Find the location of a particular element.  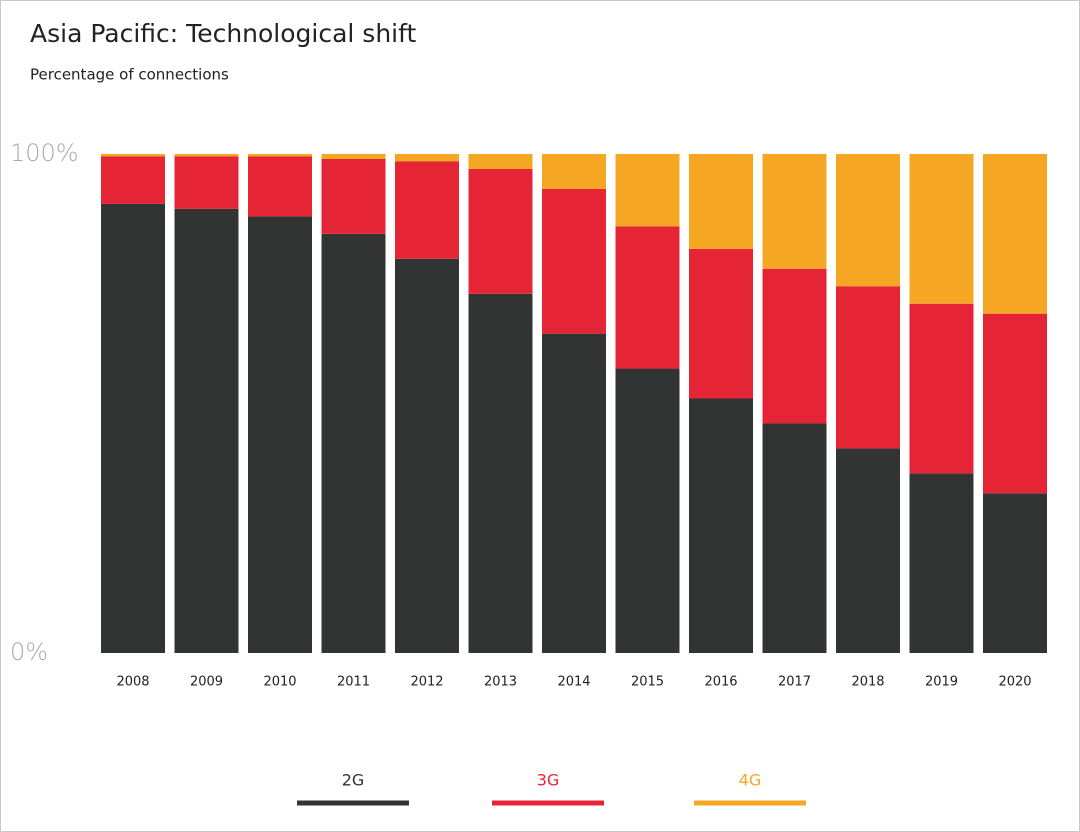

legend-label: 3G is located at coordinates (548, 780).